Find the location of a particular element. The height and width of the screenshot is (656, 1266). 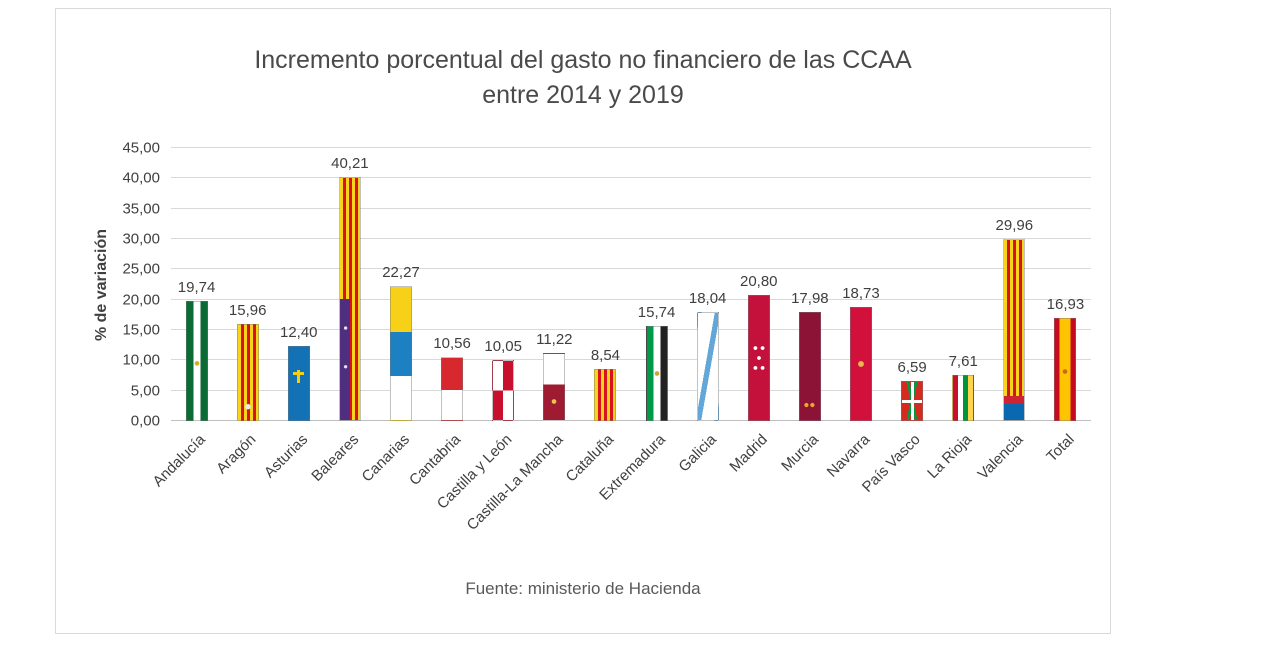

x-tick-label: Murcia is located at coordinates (800, 453).